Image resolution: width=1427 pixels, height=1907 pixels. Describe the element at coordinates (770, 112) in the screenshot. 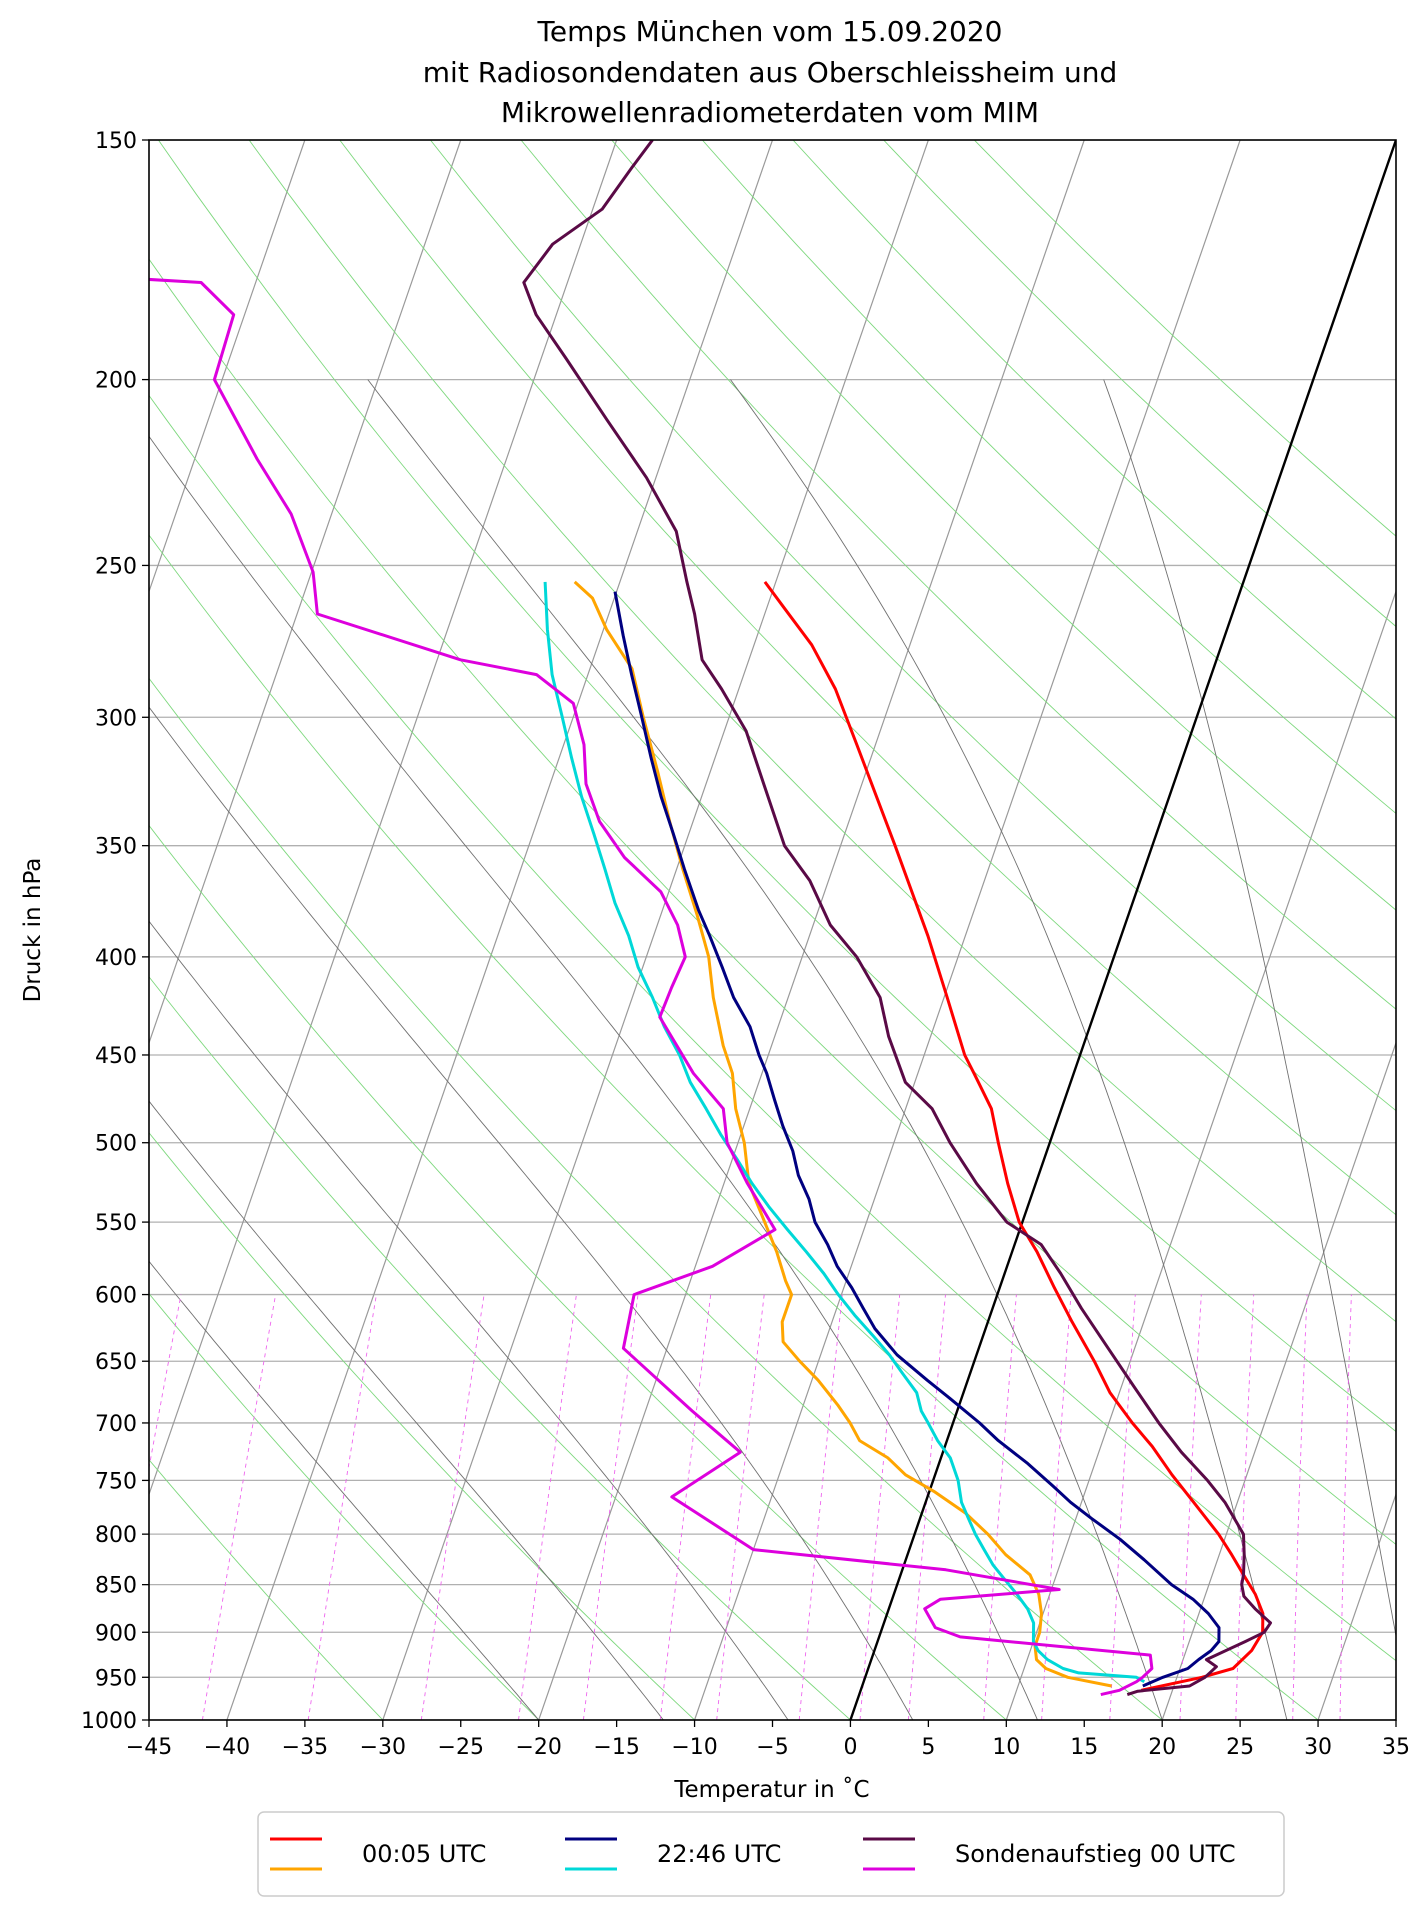

I see `chart-title-line-3: Mikrowellenradiometerdaten vom MIM` at that location.